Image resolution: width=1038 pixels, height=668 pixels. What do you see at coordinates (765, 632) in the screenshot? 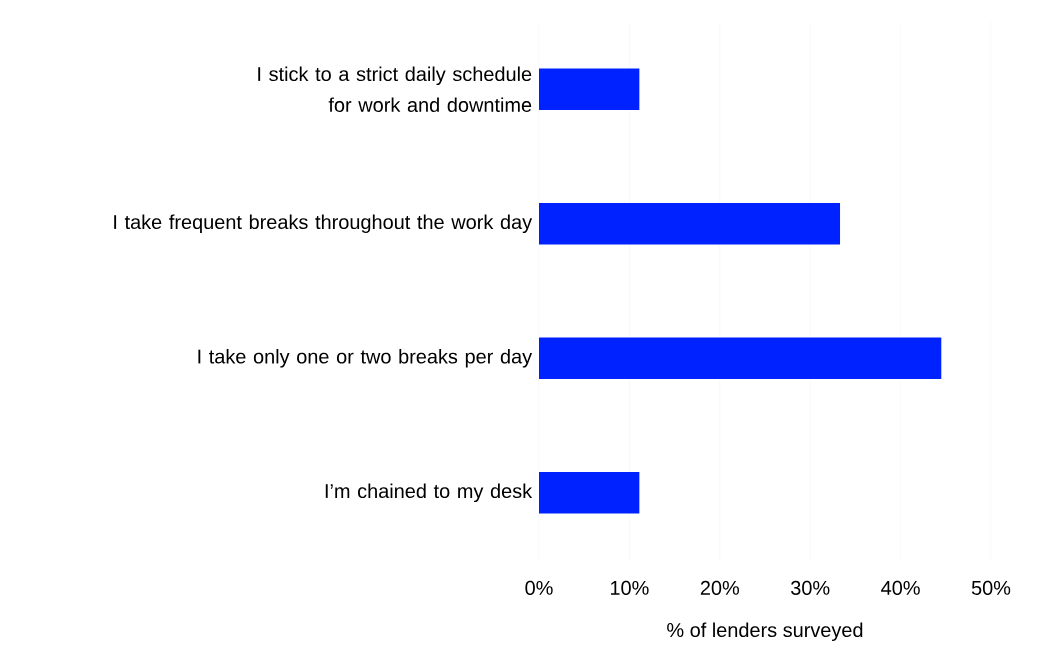
I see `x-axis-title: % of lenders surveyed` at bounding box center [765, 632].